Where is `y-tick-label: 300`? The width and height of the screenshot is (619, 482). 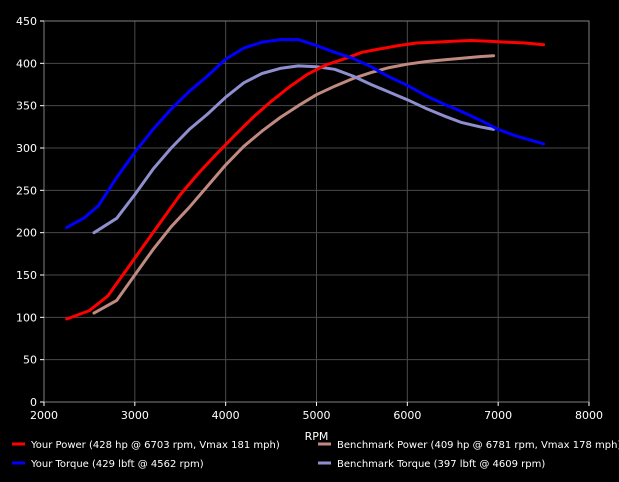
y-tick-label: 300 is located at coordinates (26, 148).